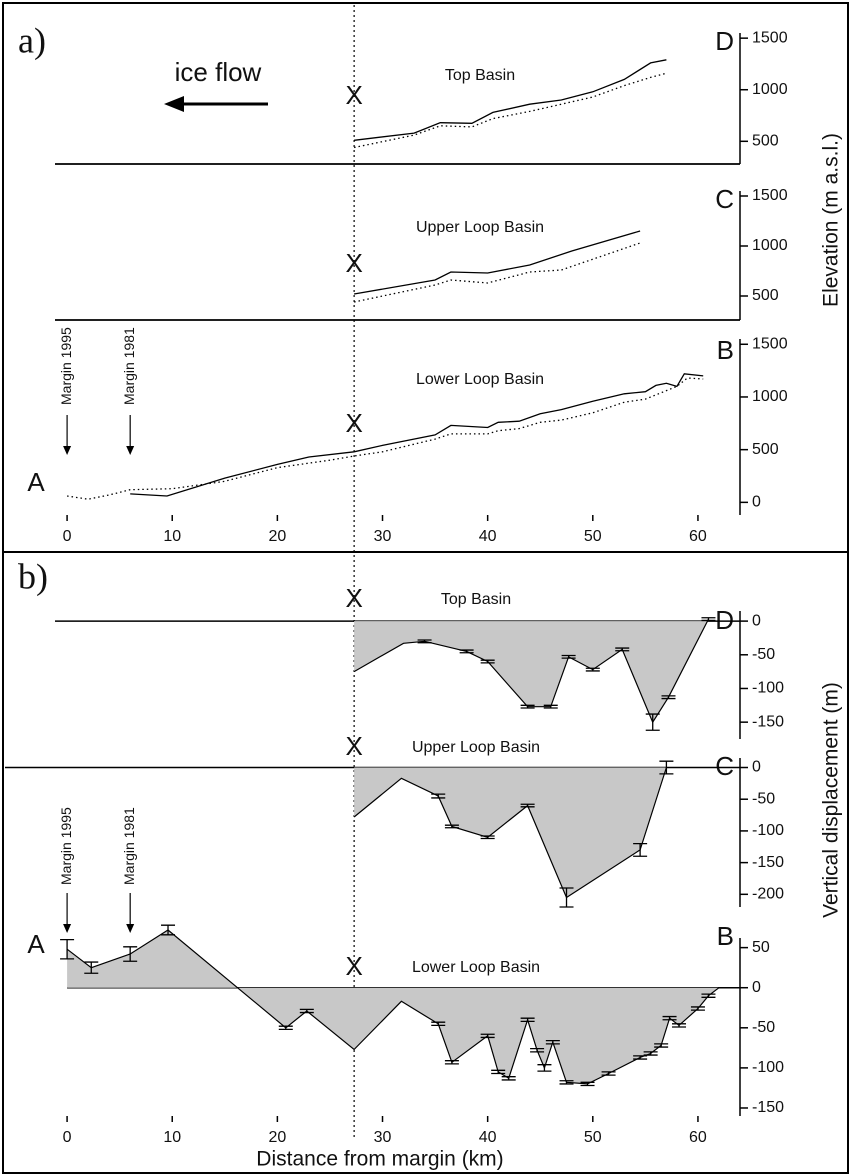 The height and width of the screenshot is (1176, 851). Describe the element at coordinates (725, 350) in the screenshot. I see `side-label: B` at that location.